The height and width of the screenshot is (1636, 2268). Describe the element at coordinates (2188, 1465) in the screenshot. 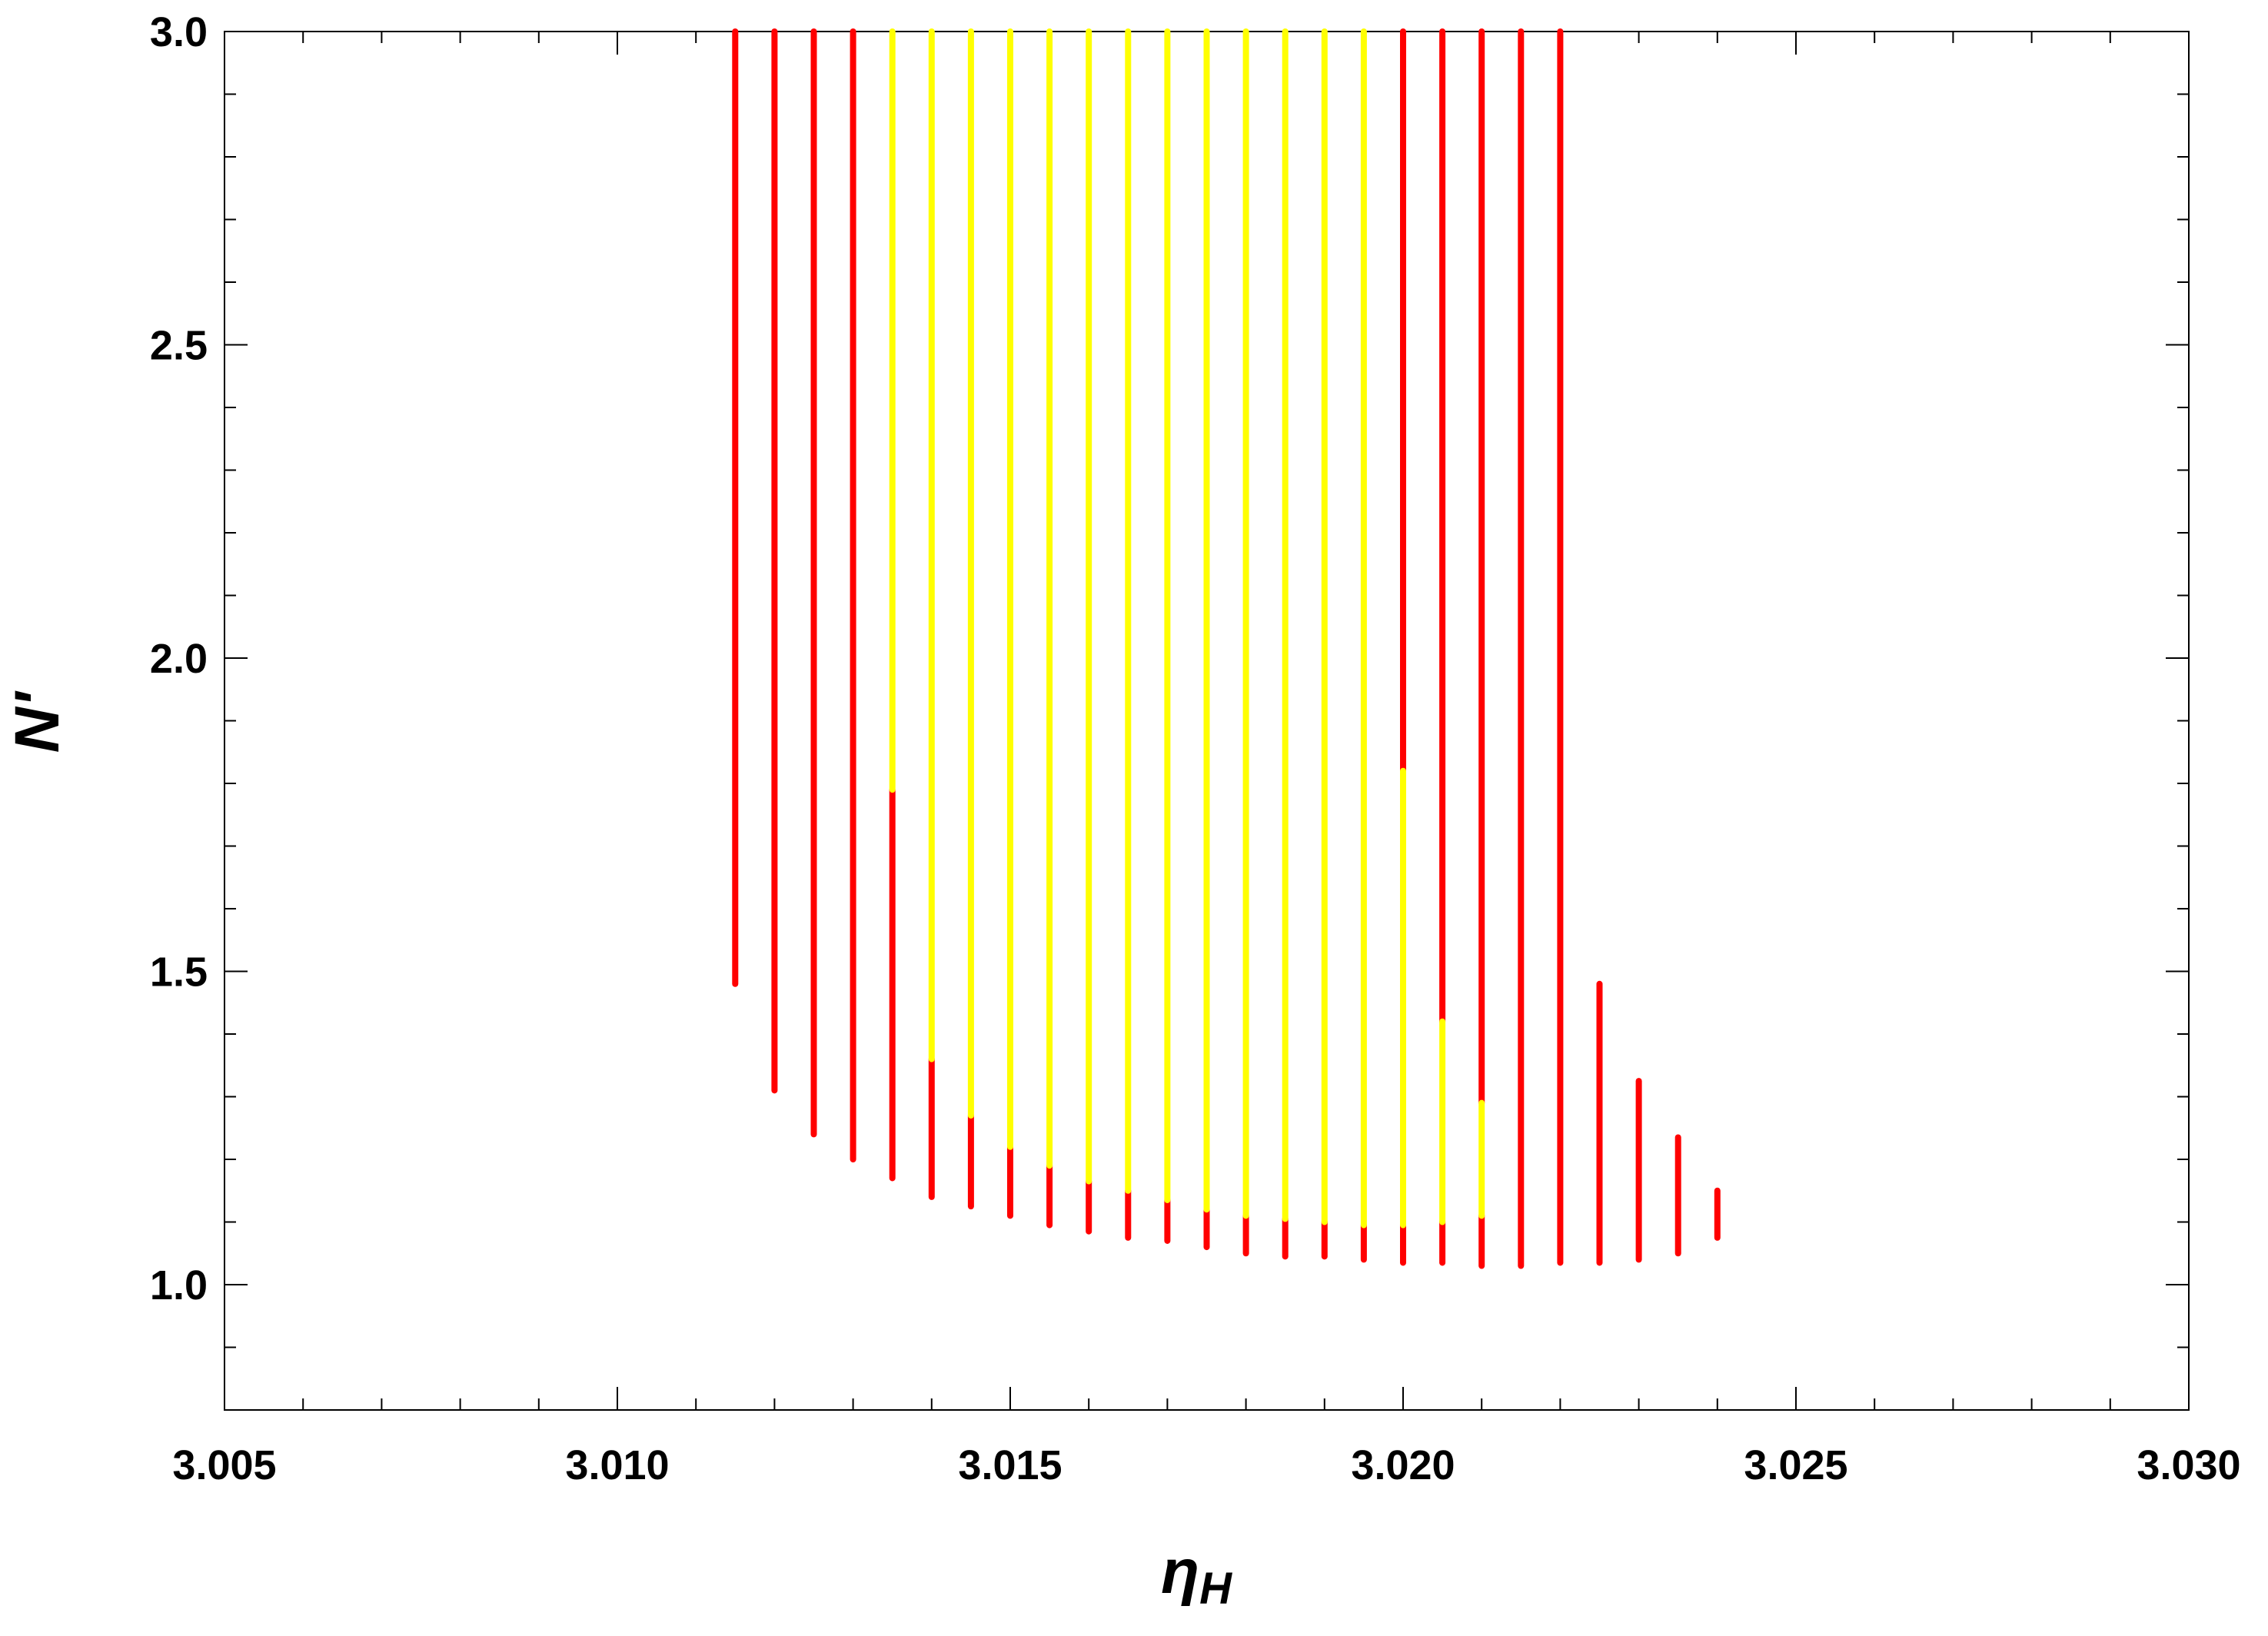

I see `x-tick-label: 3.030` at that location.